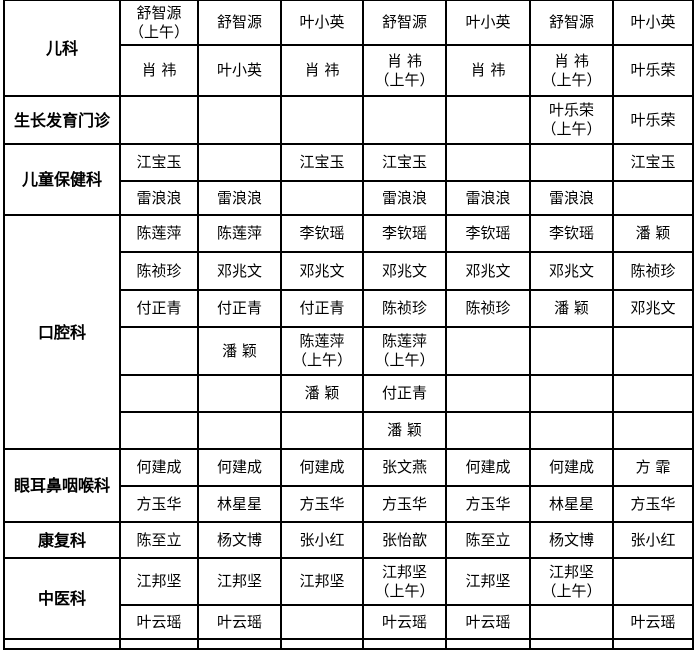 The width and height of the screenshot is (696, 650). I want to click on department-cell: 中医科, so click(62, 598).